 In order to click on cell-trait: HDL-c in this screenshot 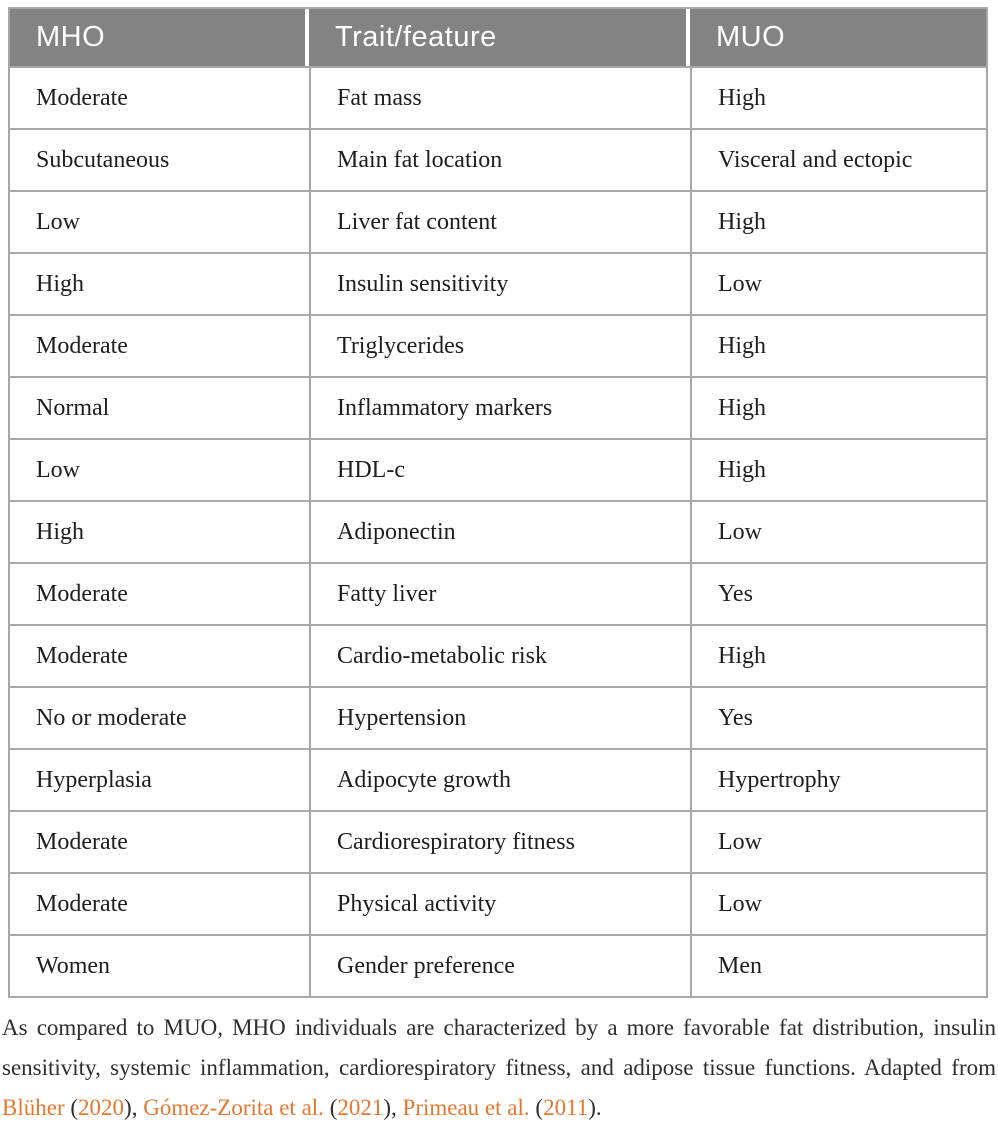, I will do `click(499, 470)`.